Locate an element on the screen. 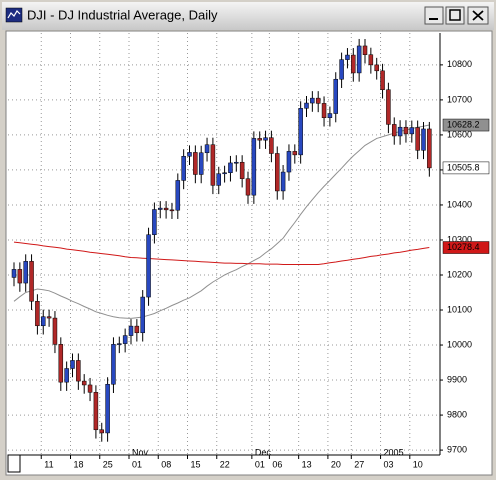 This screenshot has width=496, height=480. close-glyph is located at coordinates (478, 15).